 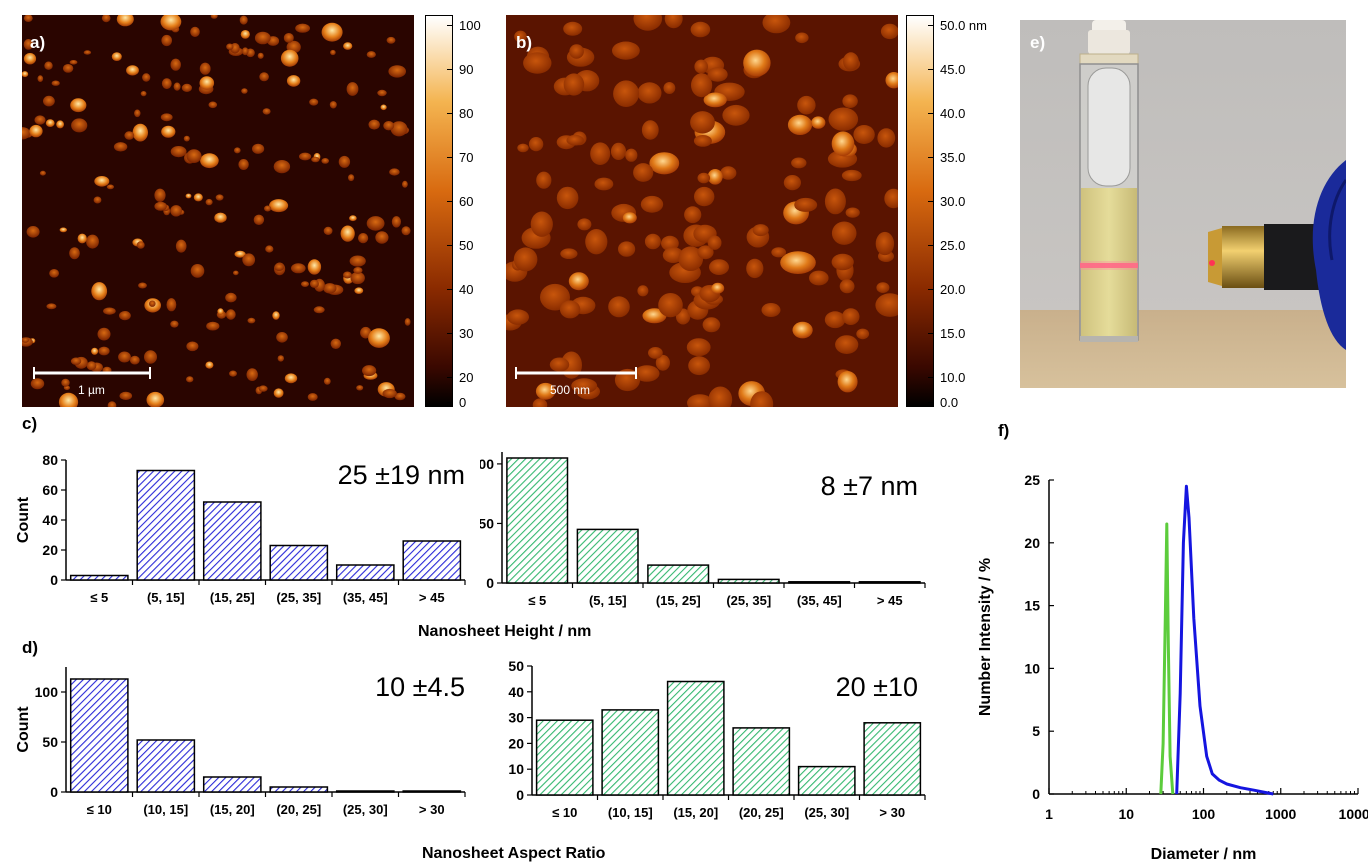 What do you see at coordinates (1353, 814) in the screenshot?
I see `x-tick-label: 10000` at bounding box center [1353, 814].